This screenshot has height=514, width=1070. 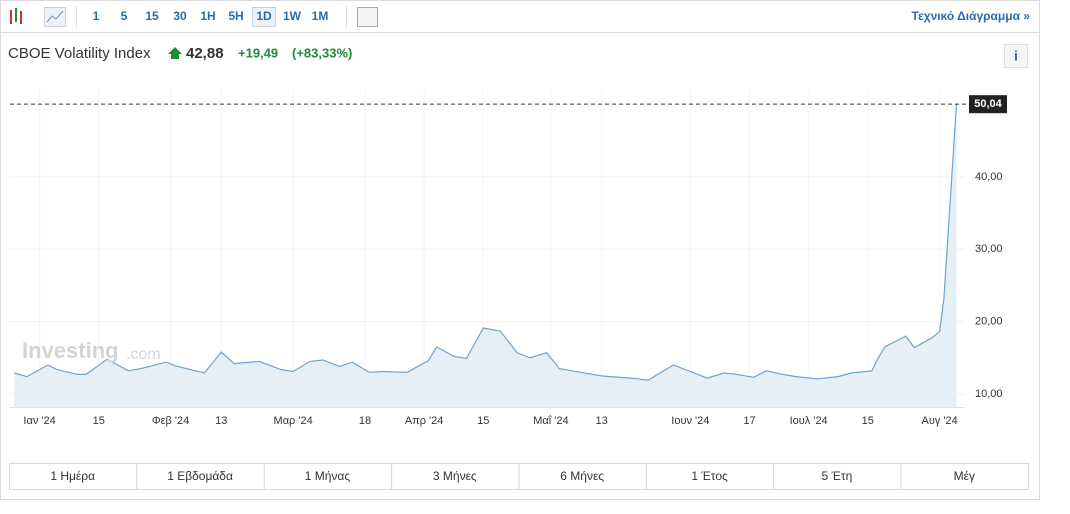 I want to click on x-tick-label: Απρ '24, so click(x=424, y=421).